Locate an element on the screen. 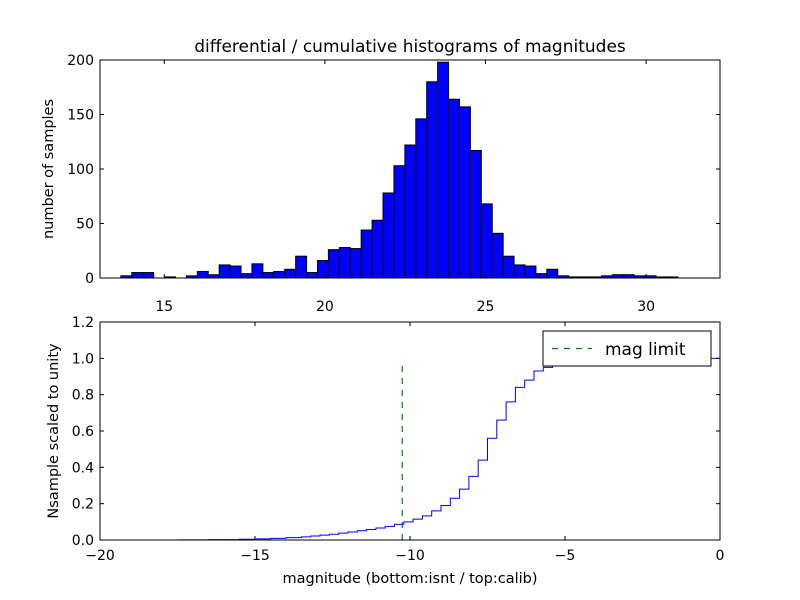 Image resolution: width=800 pixels, height=600 pixels. legend: mag limit is located at coordinates (627, 348).